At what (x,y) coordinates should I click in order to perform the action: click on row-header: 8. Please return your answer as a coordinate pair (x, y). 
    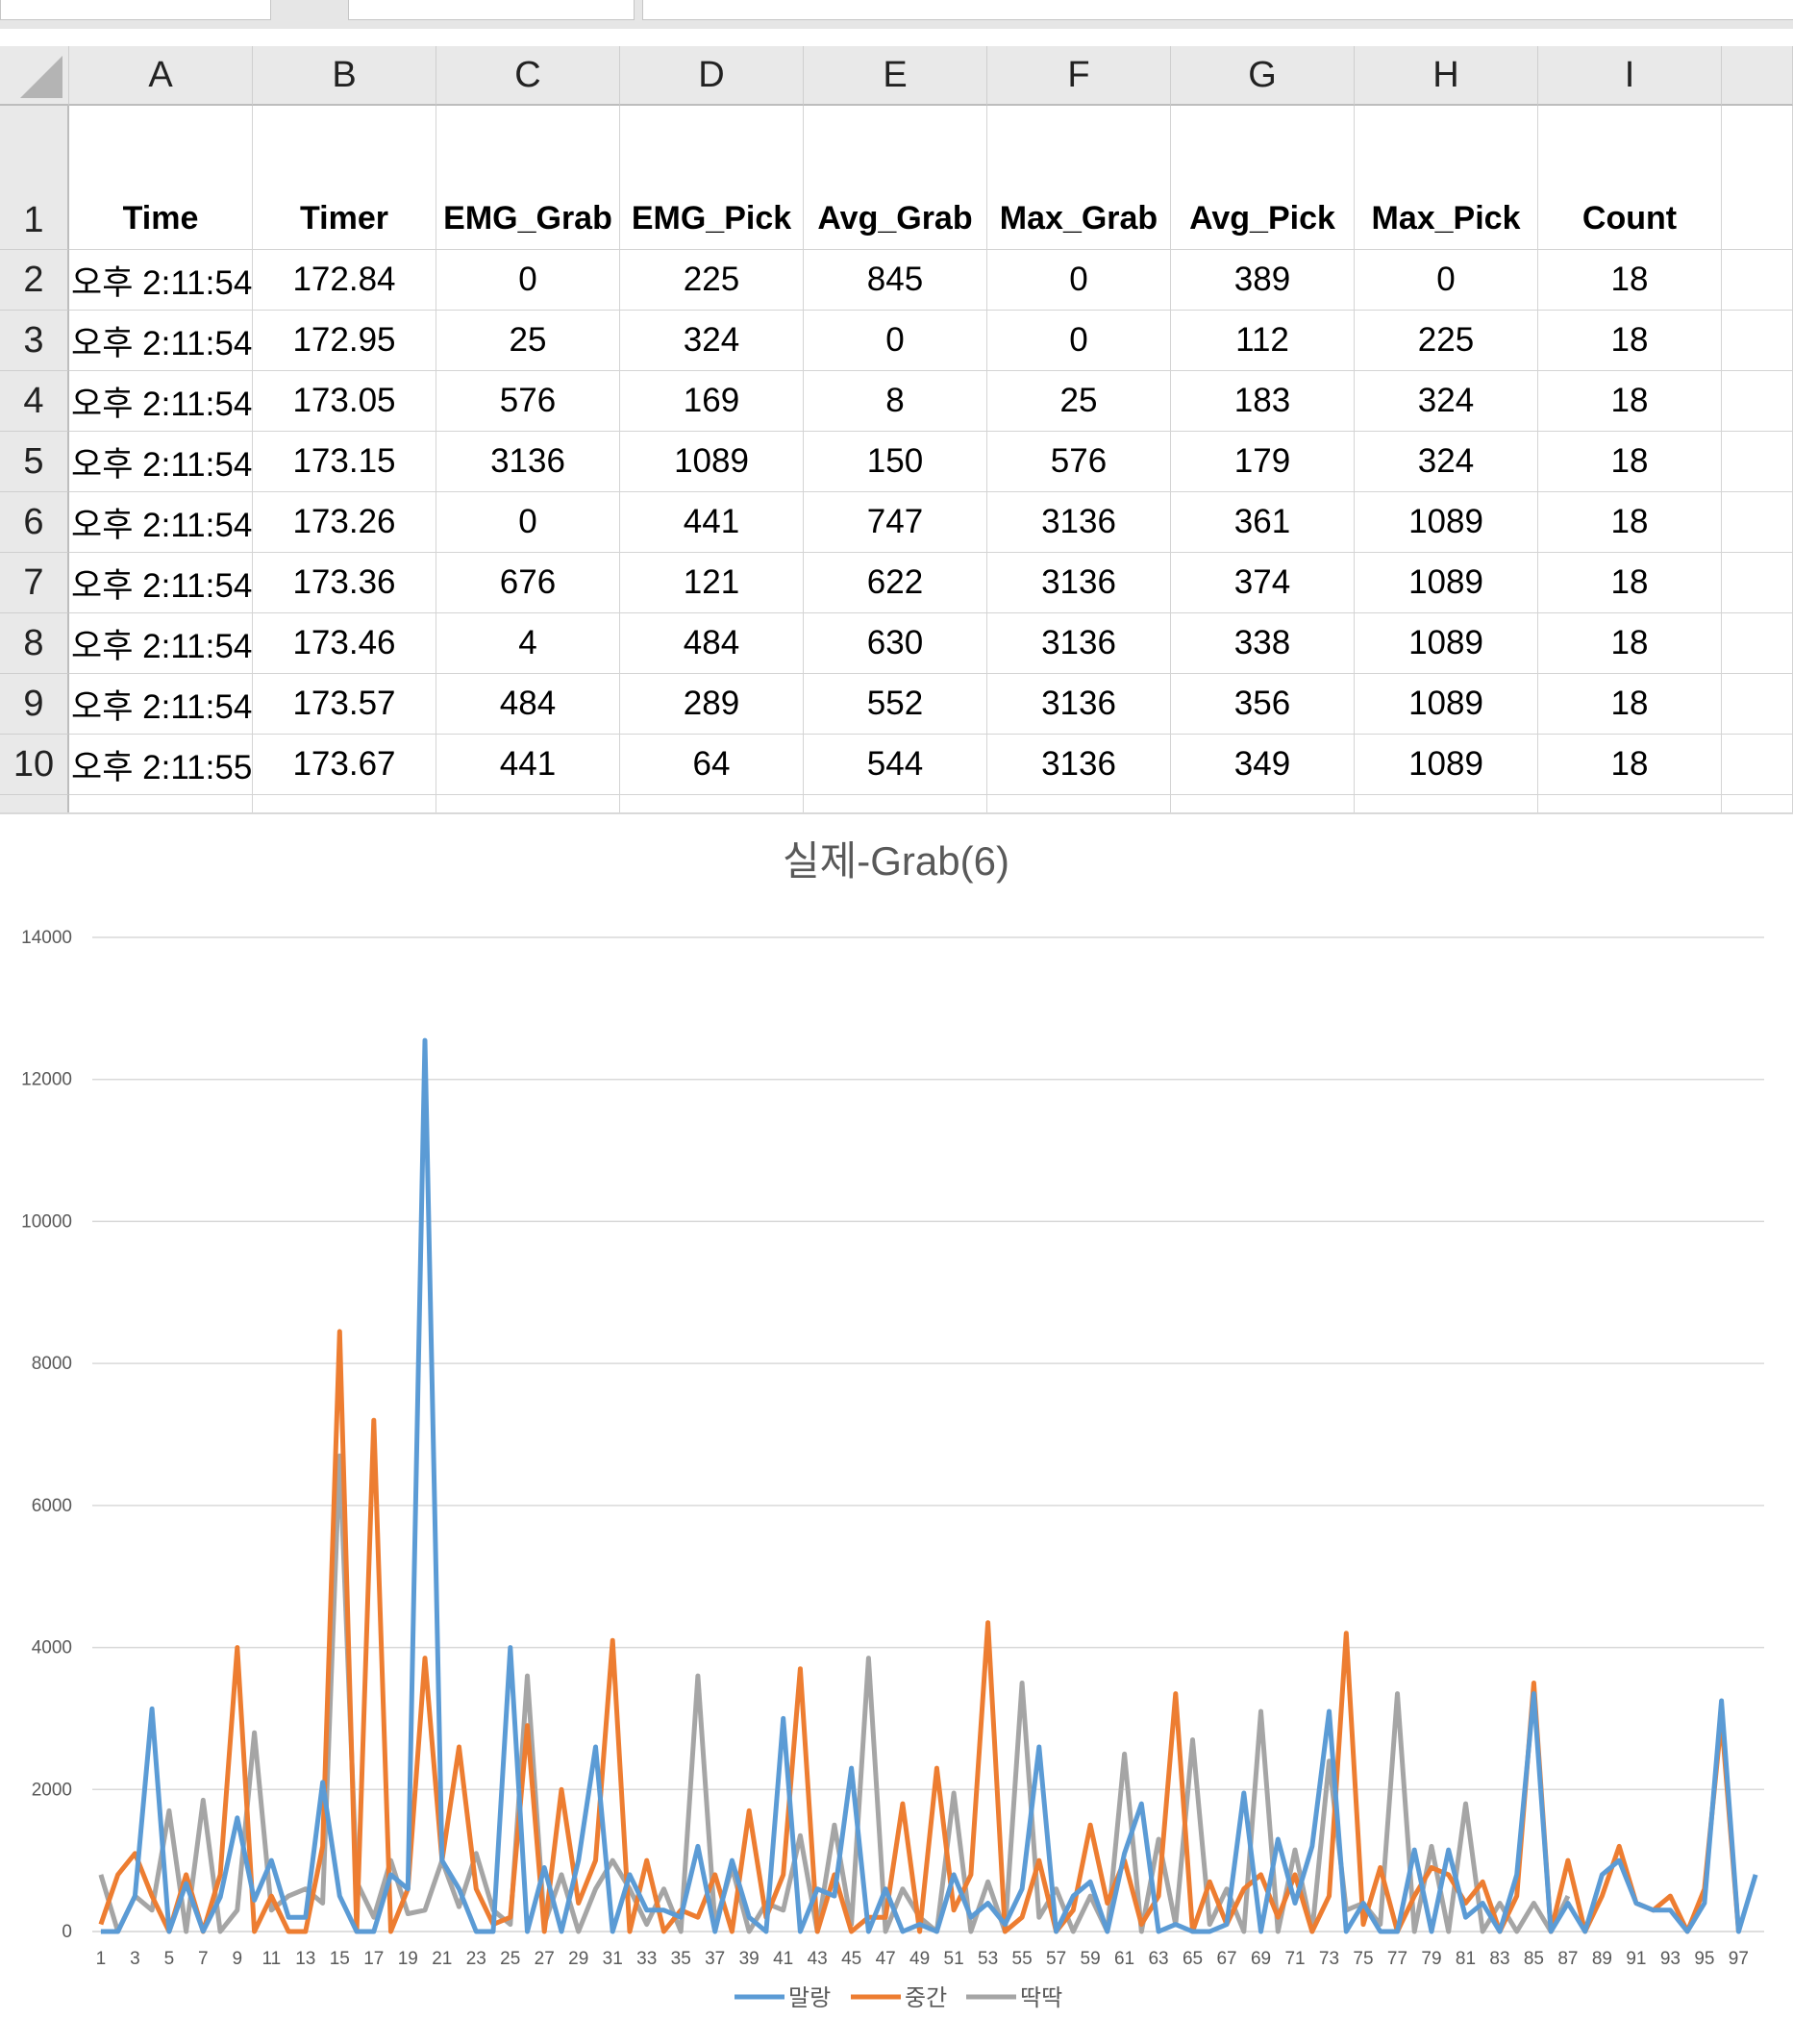
    Looking at the image, I should click on (34, 643).